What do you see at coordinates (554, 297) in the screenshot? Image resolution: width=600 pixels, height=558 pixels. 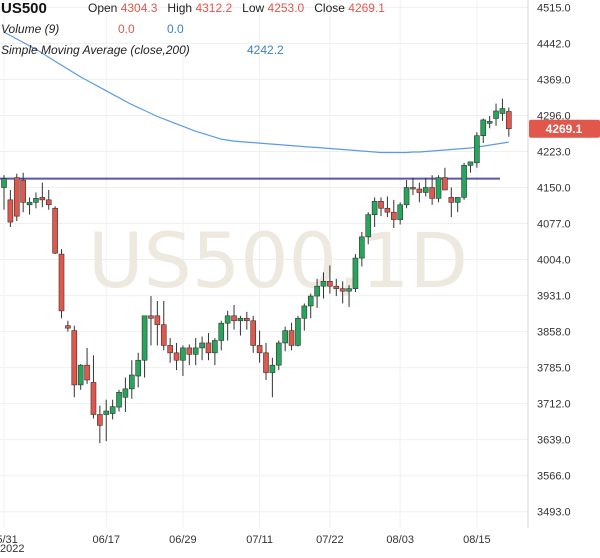 I see `y-tick-label: 3931.0` at bounding box center [554, 297].